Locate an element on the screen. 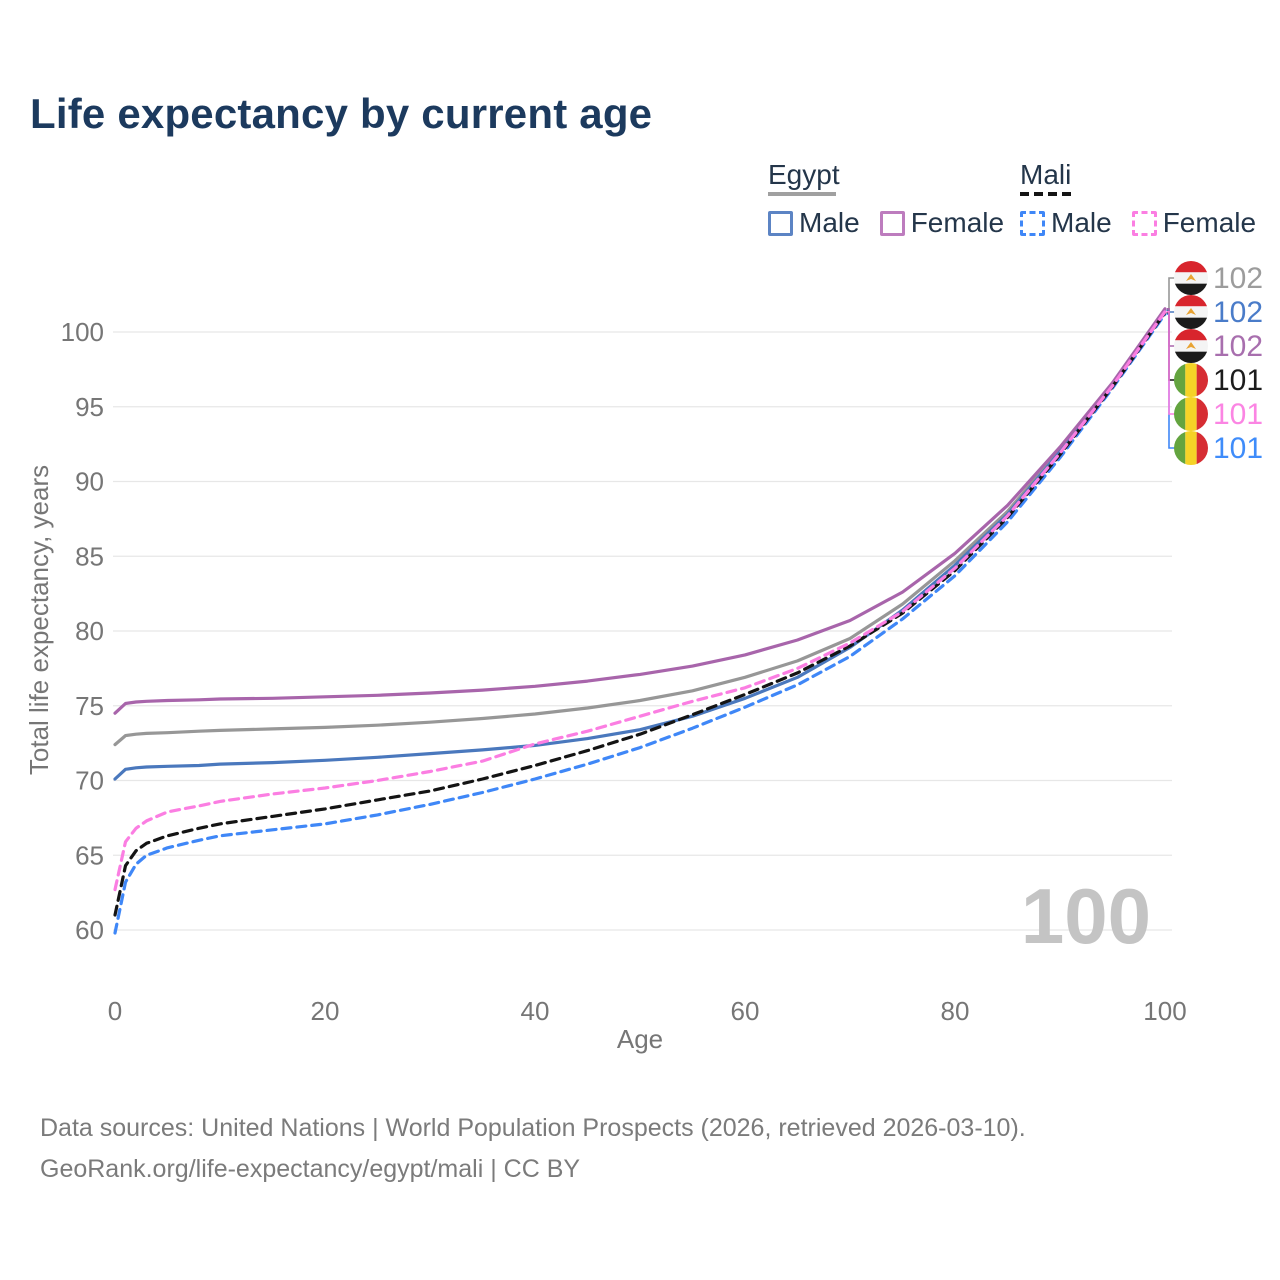 This screenshot has width=1280, height=1280. end-value-label-egypt-both: 102 is located at coordinates (1238, 278).